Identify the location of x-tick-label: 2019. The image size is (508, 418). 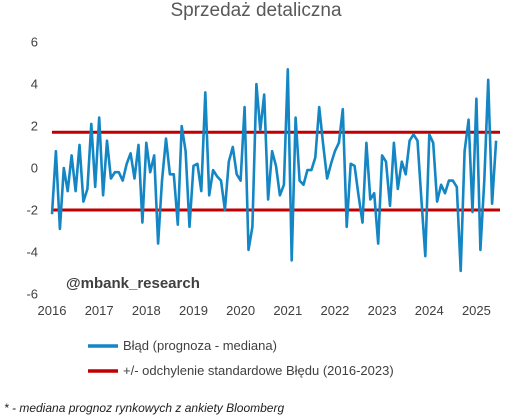
(193, 310).